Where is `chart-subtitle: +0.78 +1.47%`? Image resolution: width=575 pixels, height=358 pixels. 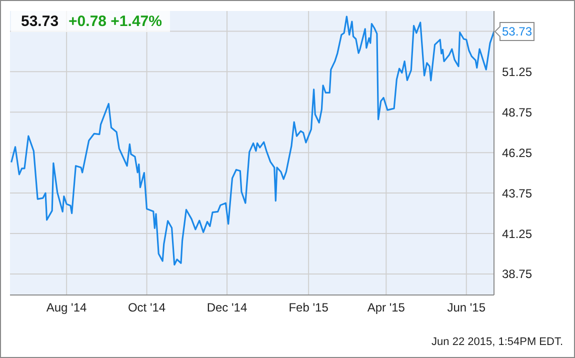
chart-subtitle: +0.78 +1.47% is located at coordinates (115, 21).